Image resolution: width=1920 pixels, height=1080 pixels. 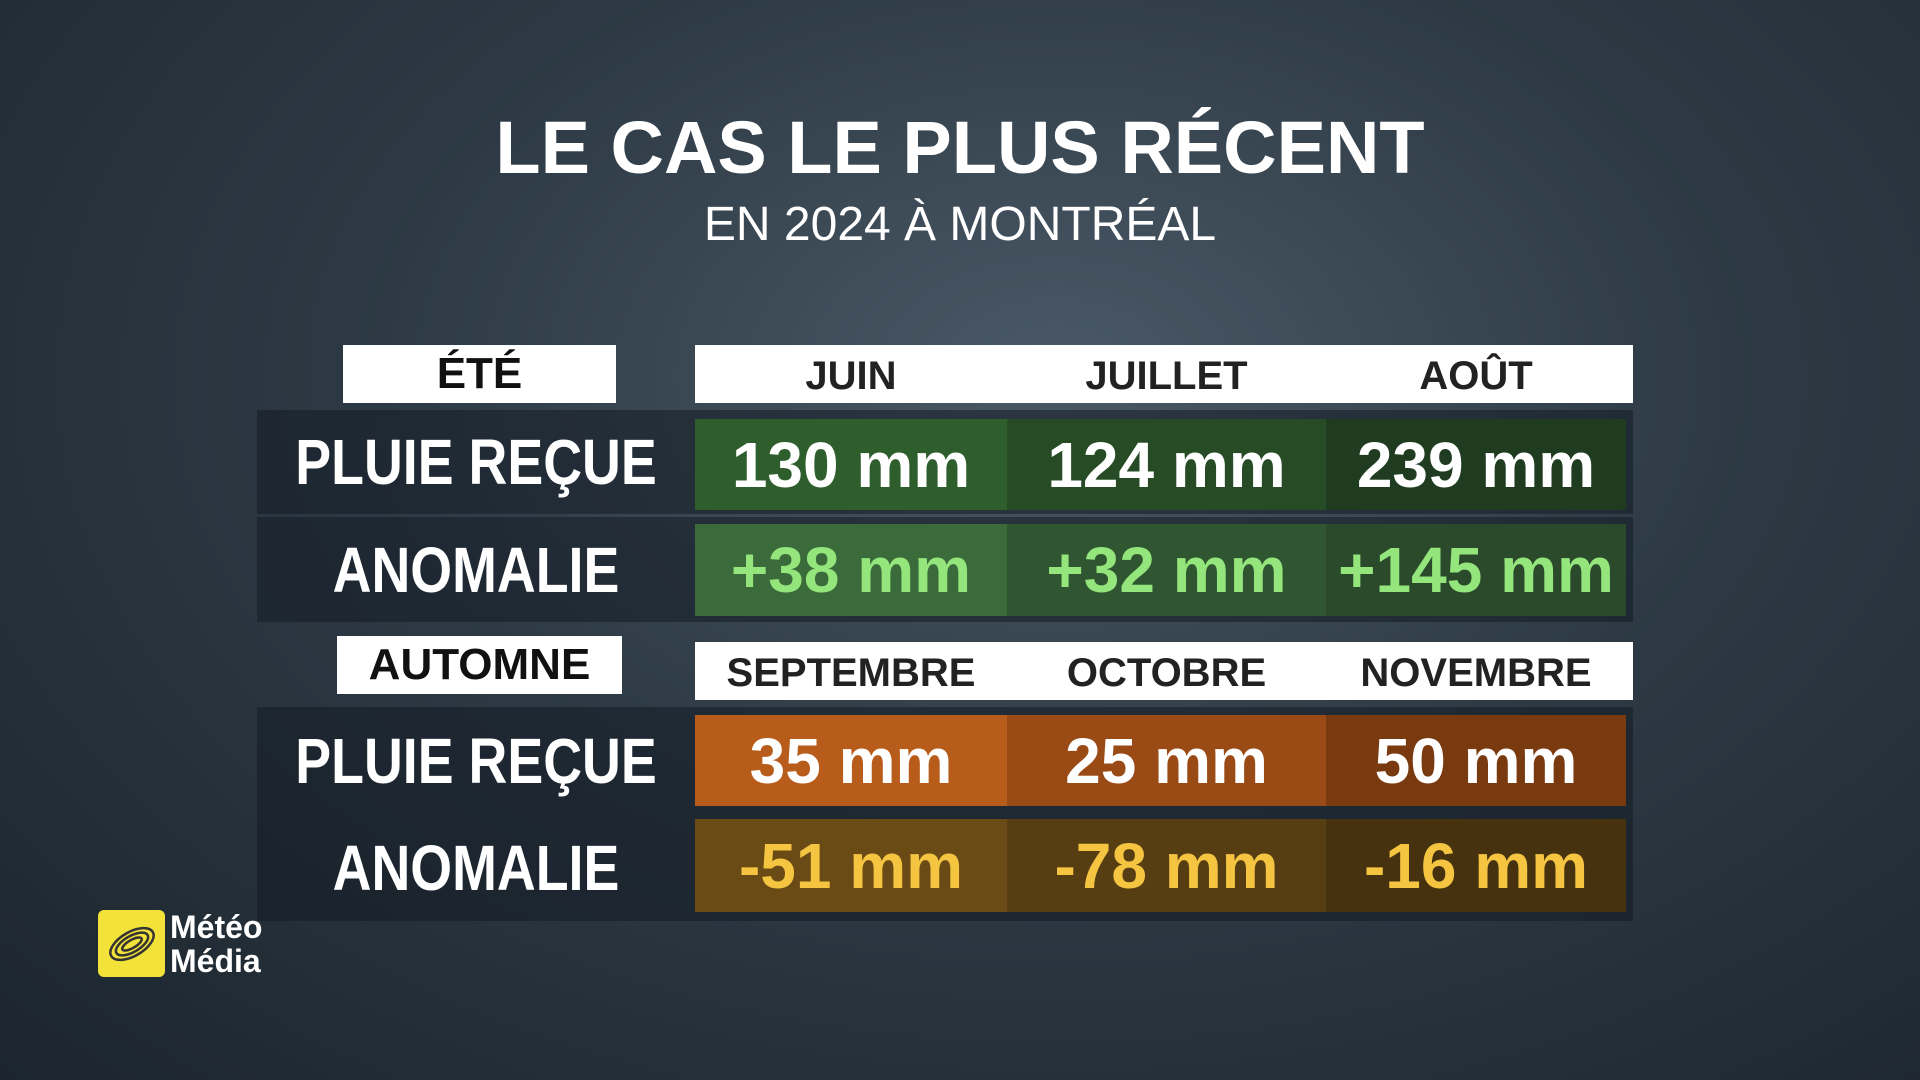 I want to click on season-label: ÉTÉ, so click(x=479, y=374).